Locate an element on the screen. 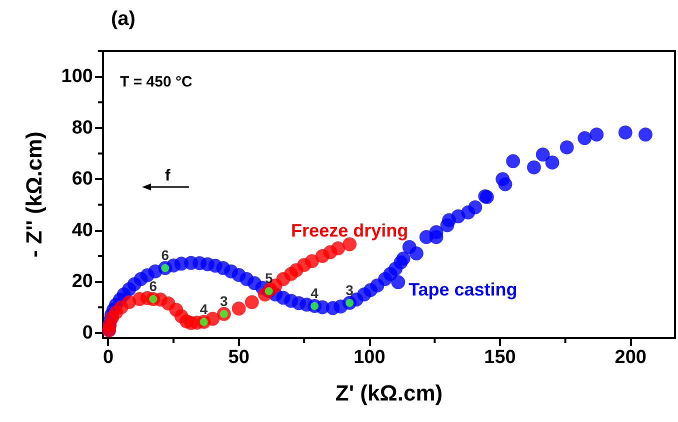 This screenshot has height=422, width=678. annotation: 5 is located at coordinates (268, 278).